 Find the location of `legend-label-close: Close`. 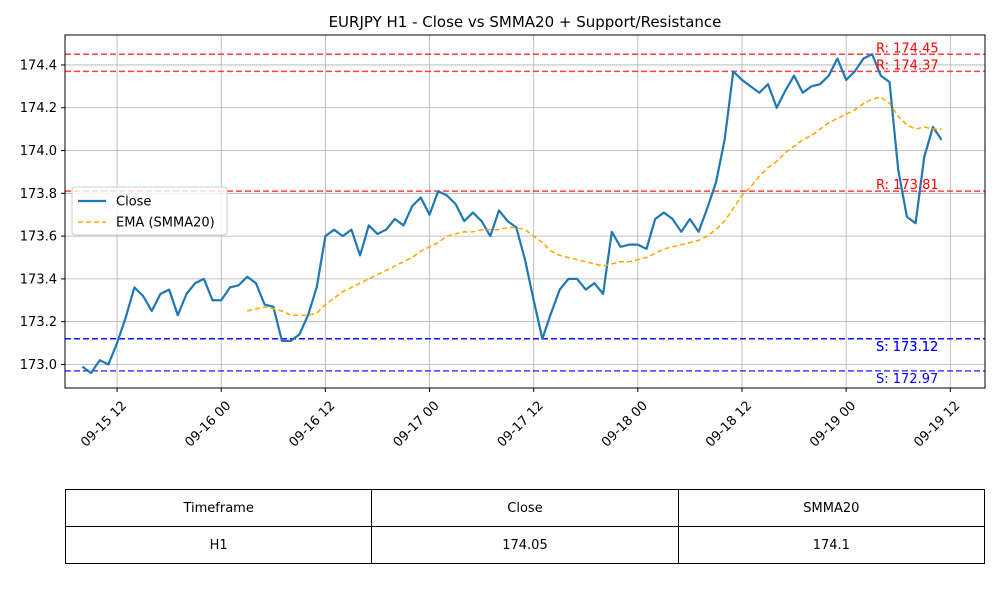

legend-label-close: Close is located at coordinates (133, 202).